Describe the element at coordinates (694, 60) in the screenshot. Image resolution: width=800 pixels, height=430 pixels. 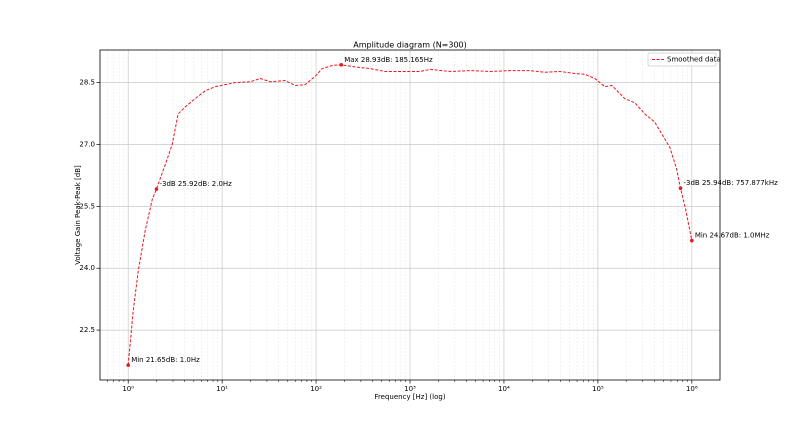
I see `legend-label: Smoothed data` at that location.